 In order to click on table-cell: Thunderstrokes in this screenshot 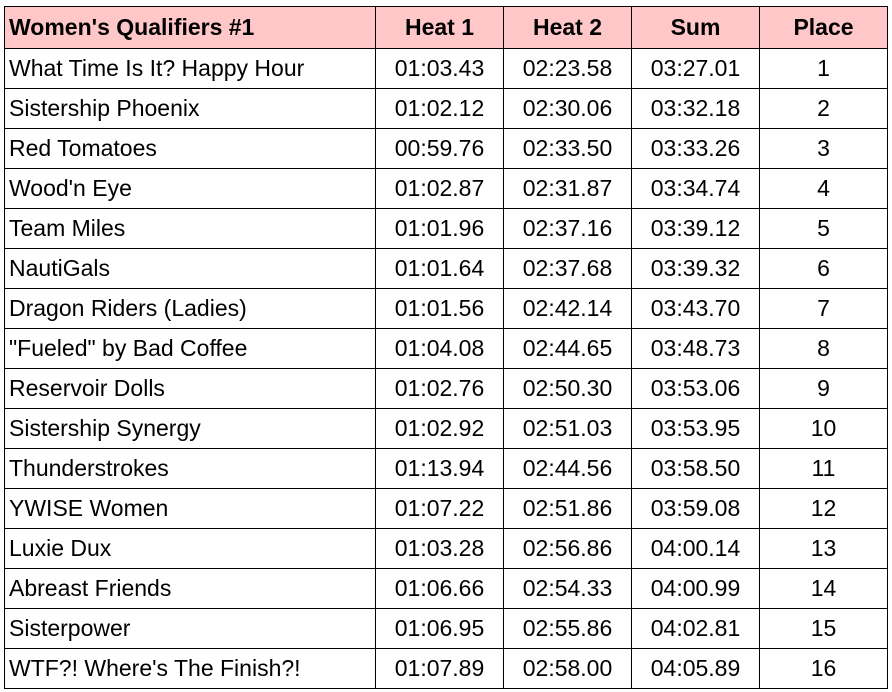, I will do `click(190, 468)`.